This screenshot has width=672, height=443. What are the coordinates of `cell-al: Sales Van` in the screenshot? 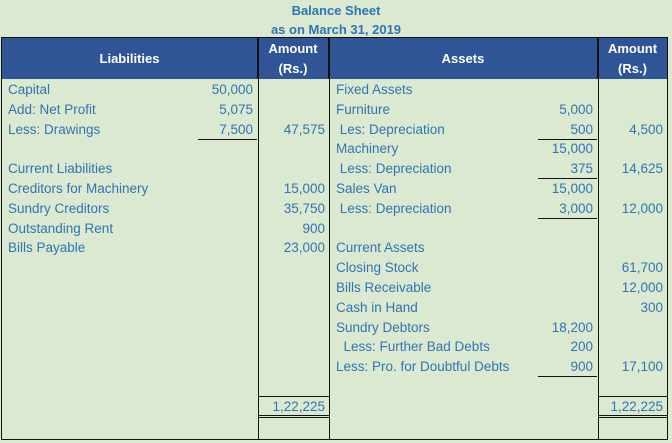 It's located at (366, 188).